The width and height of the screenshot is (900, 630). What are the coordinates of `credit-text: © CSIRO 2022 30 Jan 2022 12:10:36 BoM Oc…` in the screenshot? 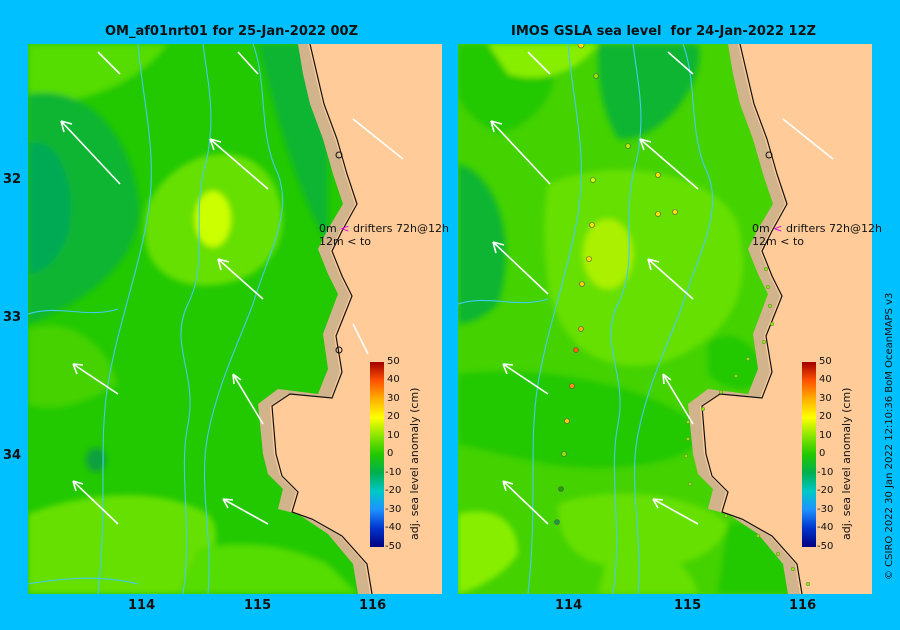 It's located at (889, 436).